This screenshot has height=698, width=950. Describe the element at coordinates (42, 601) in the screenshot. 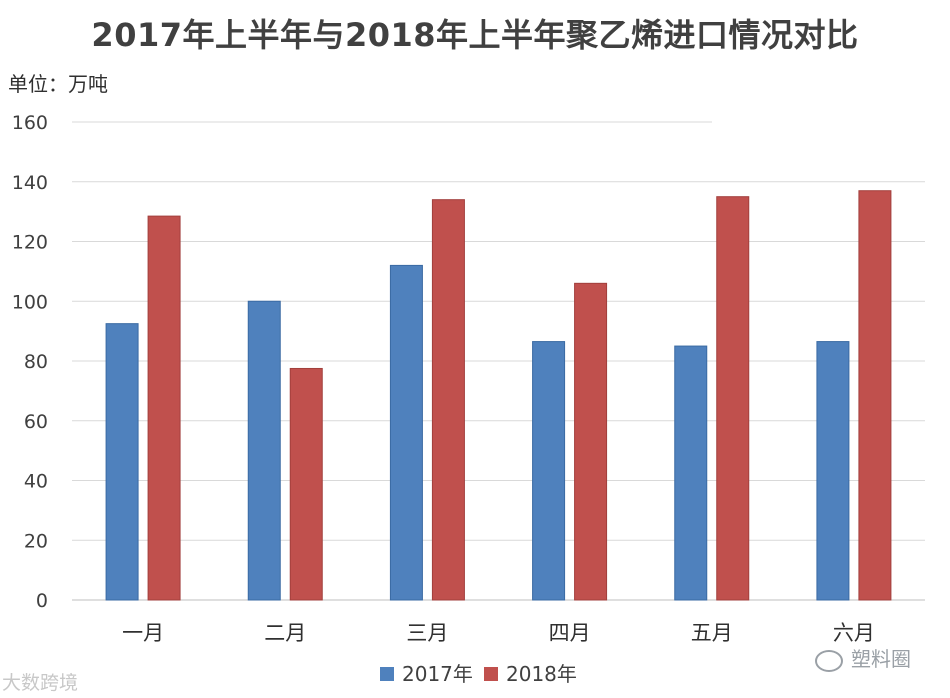

I see `y-tick-label: 0` at that location.